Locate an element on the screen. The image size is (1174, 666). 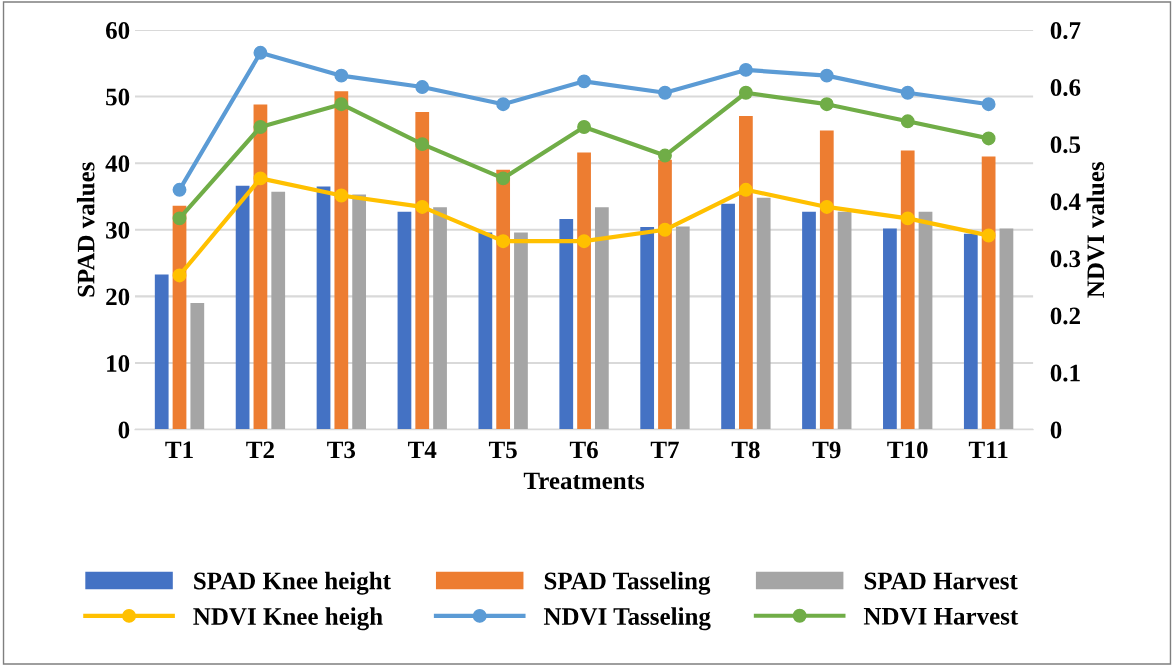
y2-tick-label: 0.4 is located at coordinates (1065, 202).